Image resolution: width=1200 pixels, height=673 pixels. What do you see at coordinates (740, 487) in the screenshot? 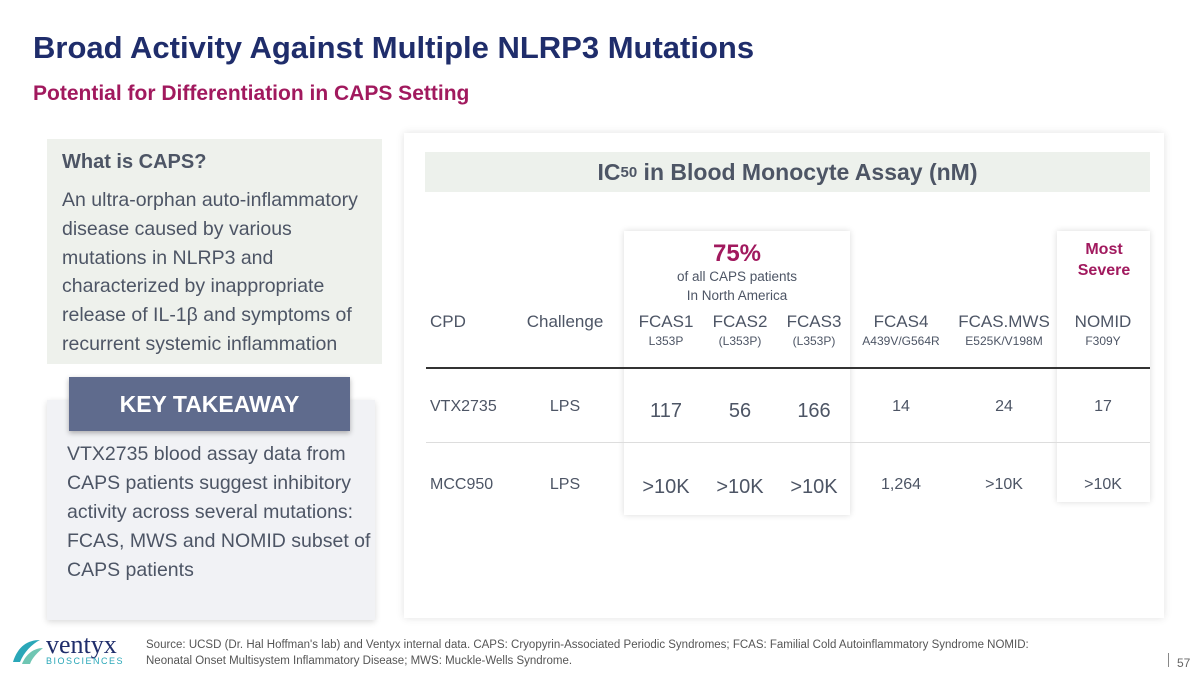
I see `cell-r2-fcas2: >10K` at bounding box center [740, 487].